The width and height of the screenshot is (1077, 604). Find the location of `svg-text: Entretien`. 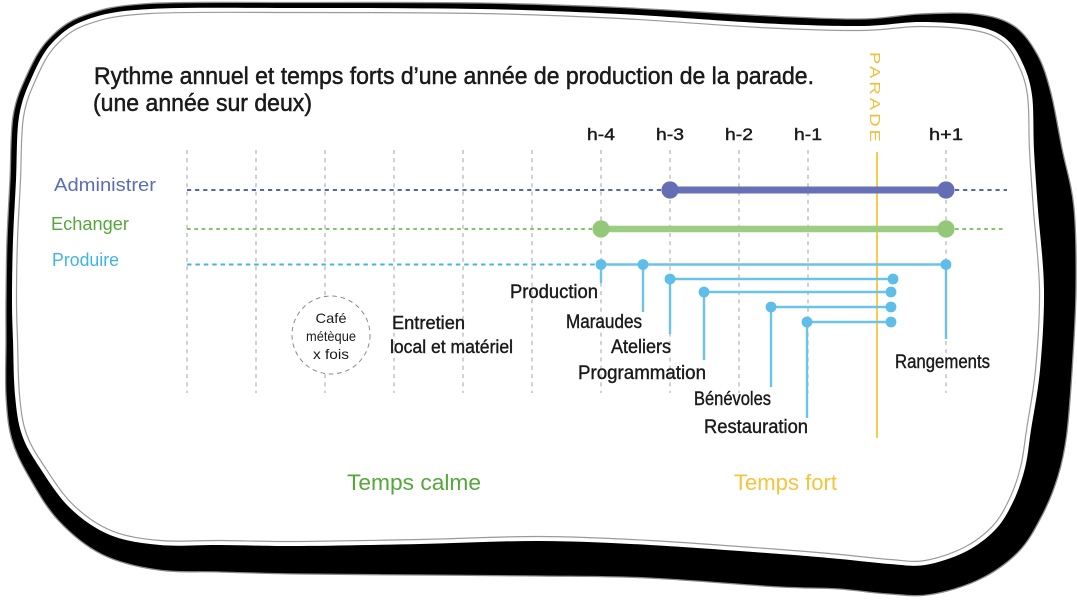

svg-text: Entretien is located at coordinates (428, 323).